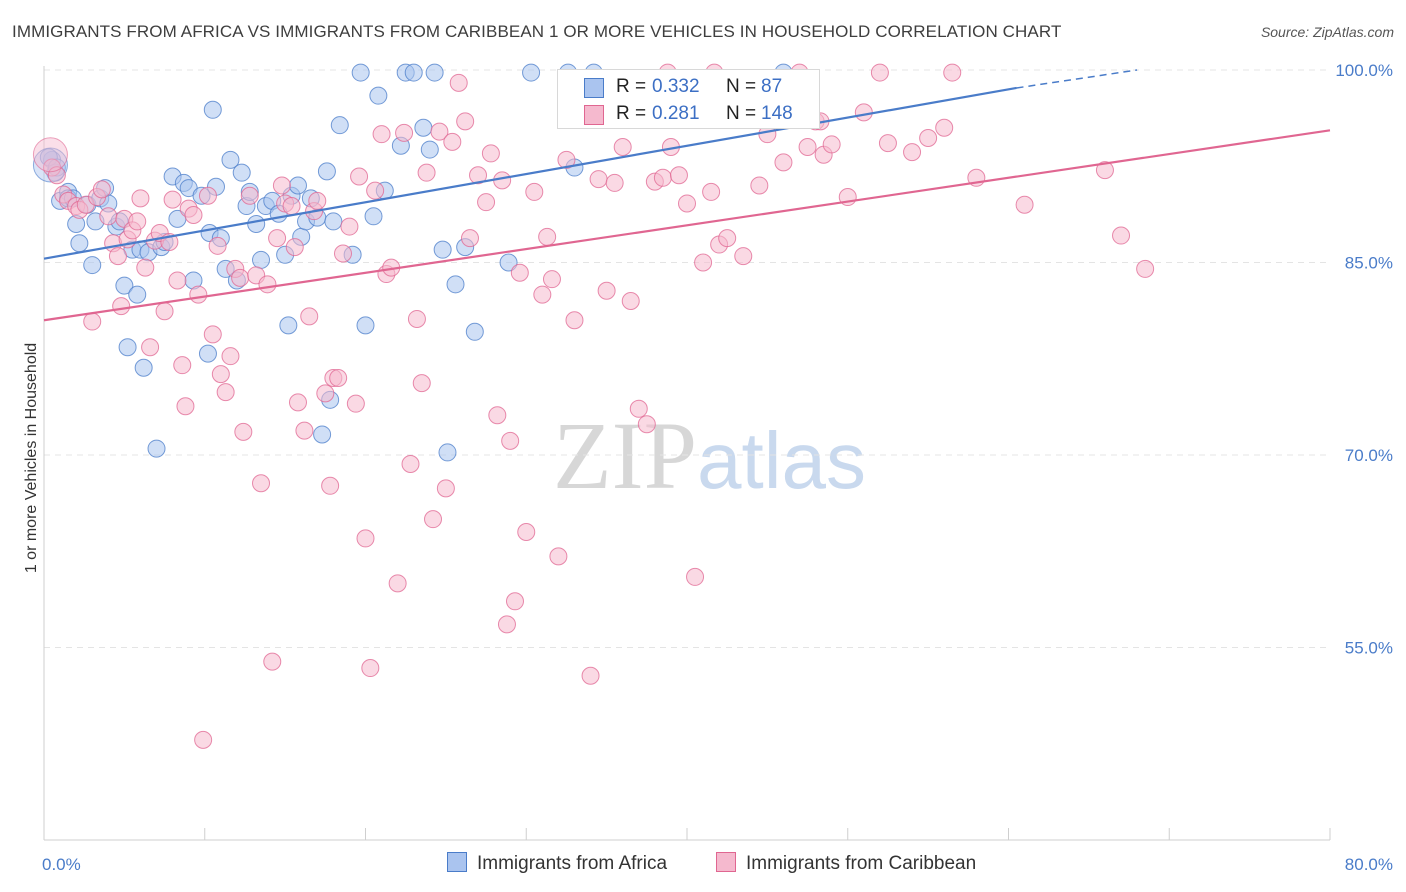  Describe the element at coordinates (676, 113) in the screenshot. I see `legend-r-value: 0.281` at that location.